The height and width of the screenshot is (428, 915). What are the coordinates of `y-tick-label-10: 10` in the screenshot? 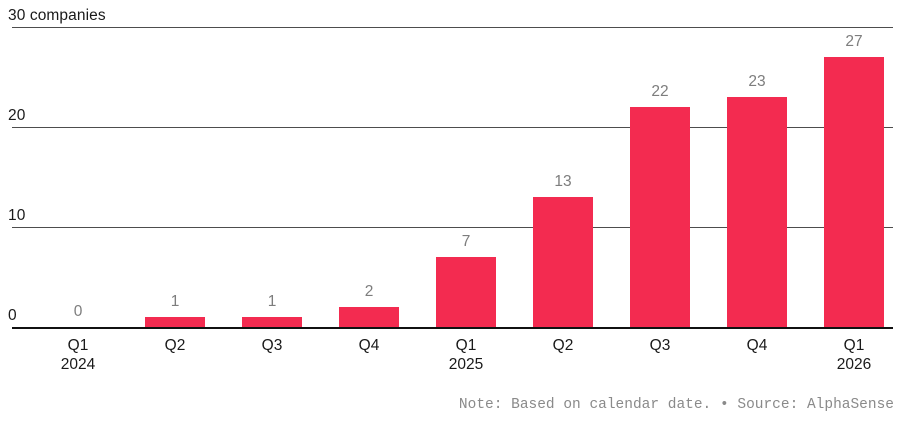 It's located at (17, 215).